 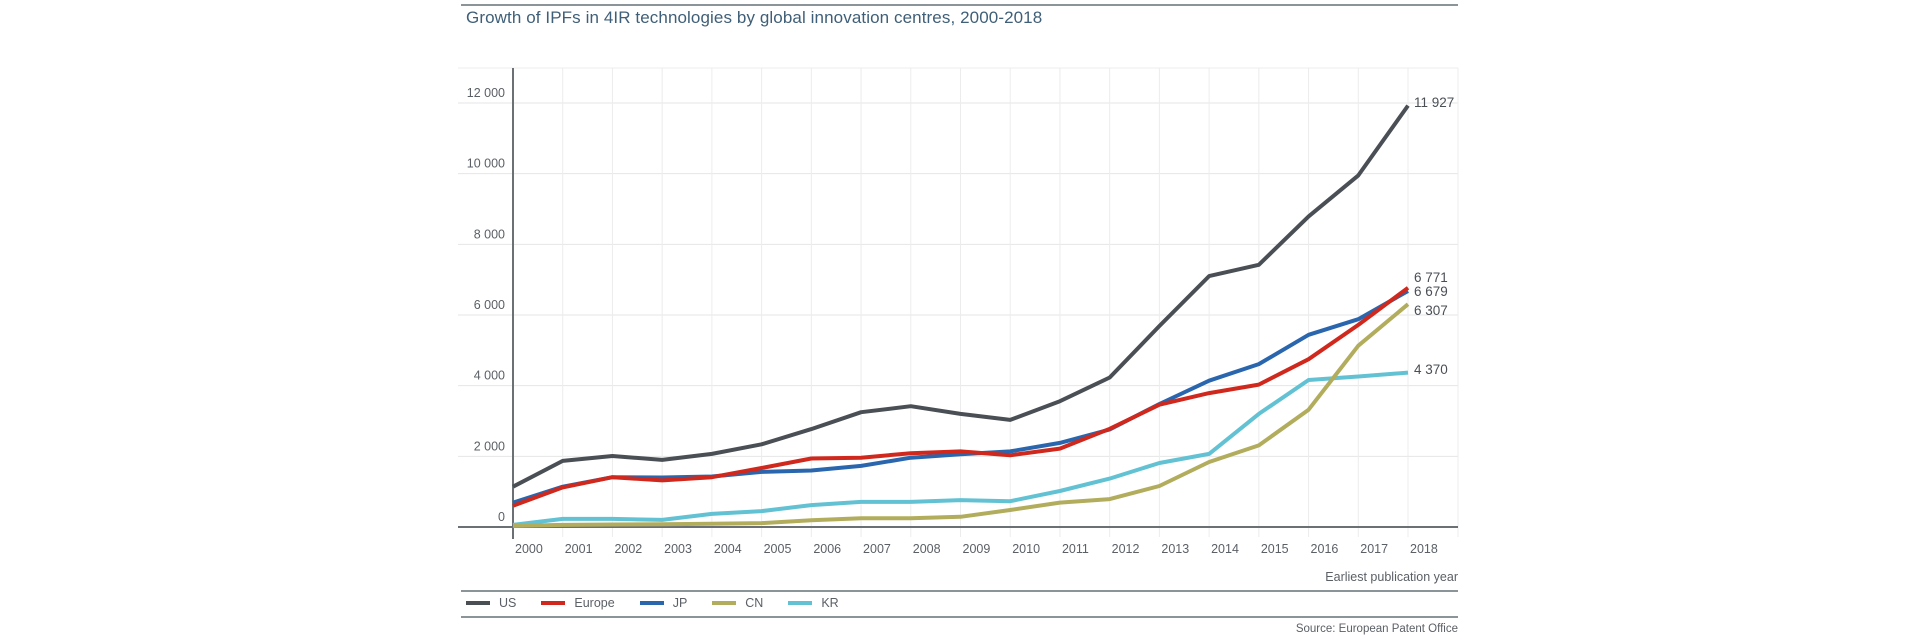 What do you see at coordinates (651, 603) in the screenshot?
I see `legend-swatch-jp` at bounding box center [651, 603].